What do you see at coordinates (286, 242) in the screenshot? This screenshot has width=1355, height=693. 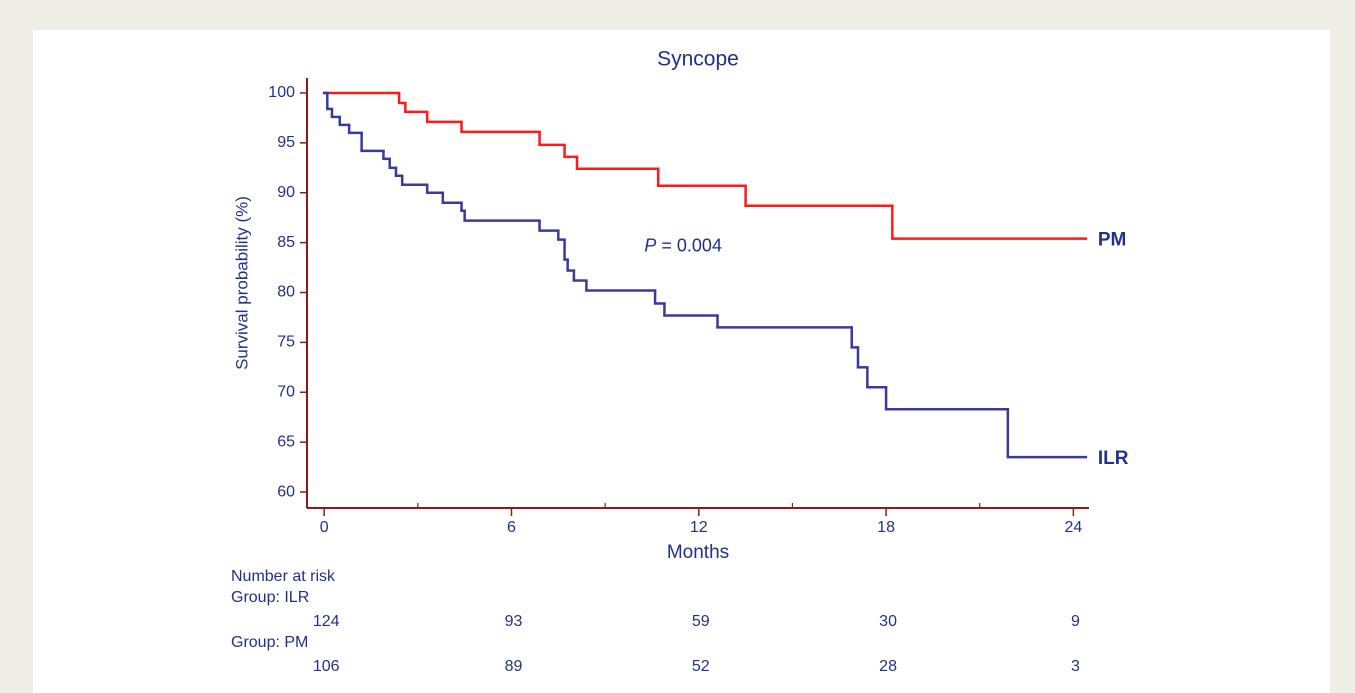 I see `y-tick-label: 85` at bounding box center [286, 242].